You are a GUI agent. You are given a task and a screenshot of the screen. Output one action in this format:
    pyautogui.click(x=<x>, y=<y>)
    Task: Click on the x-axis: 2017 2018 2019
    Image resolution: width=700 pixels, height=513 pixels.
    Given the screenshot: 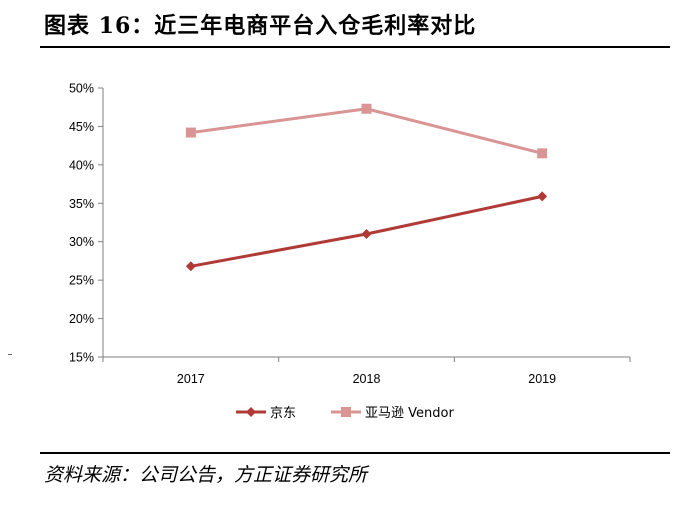 What is the action you would take?
    pyautogui.click(x=366, y=371)
    